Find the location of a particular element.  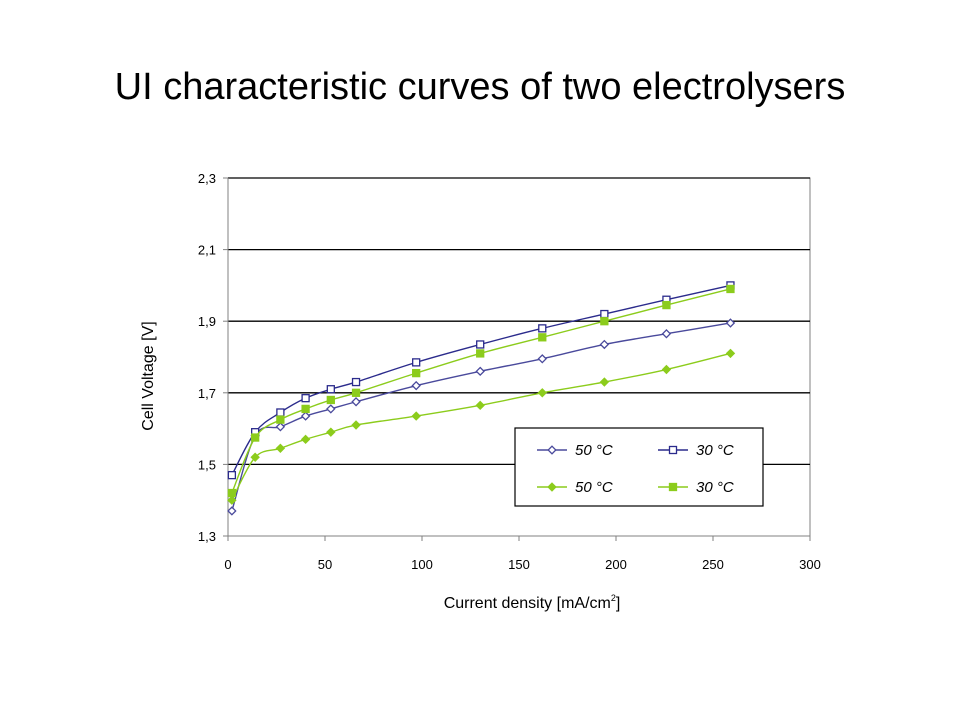

x-tick-label: 0 is located at coordinates (227, 564).